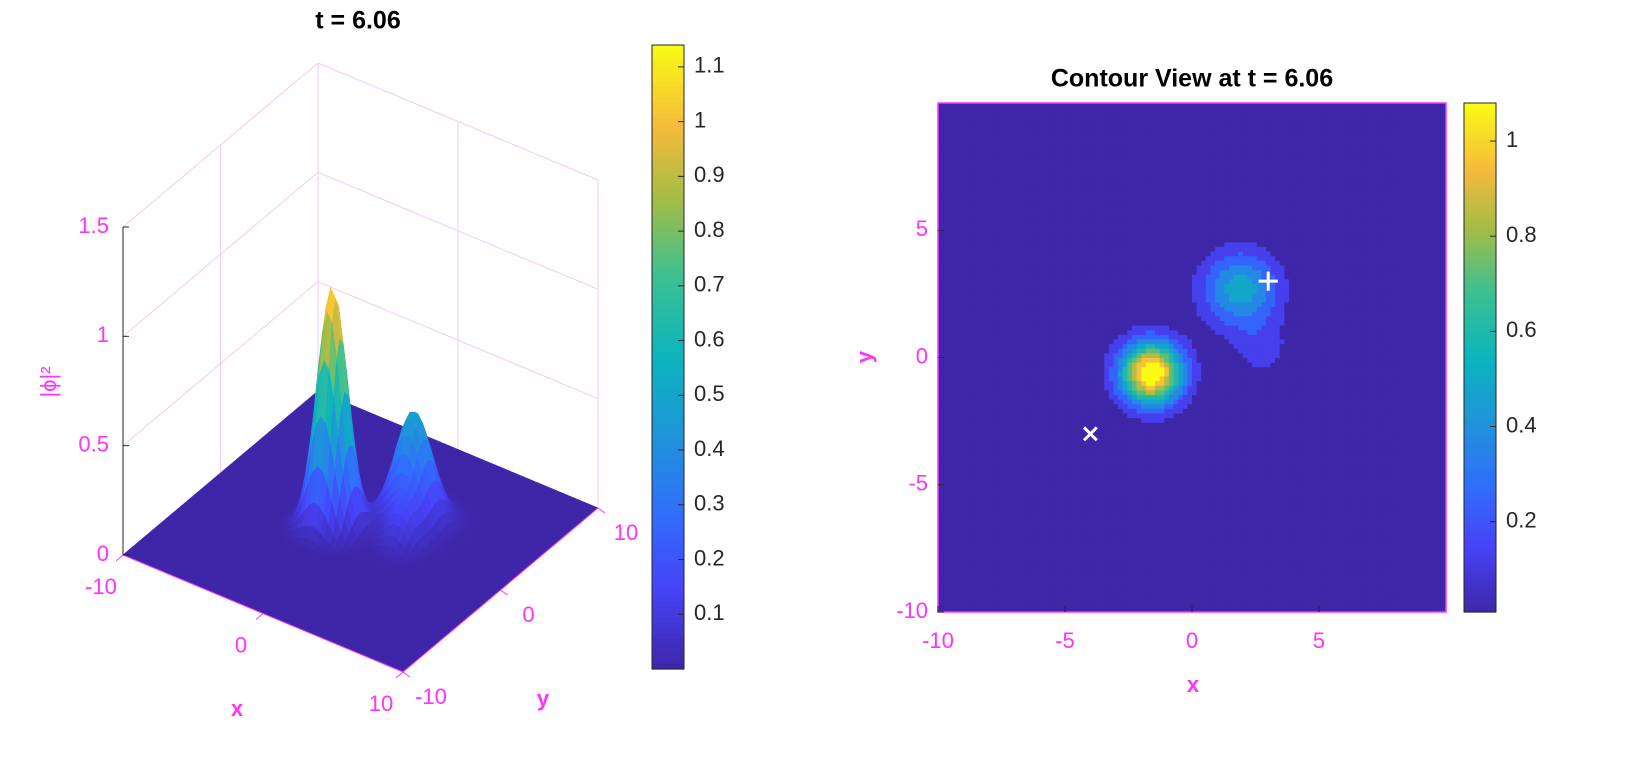 The width and height of the screenshot is (1632, 762). What do you see at coordinates (709, 284) in the screenshot?
I see `colorbar-tick-label: 0.7` at bounding box center [709, 284].